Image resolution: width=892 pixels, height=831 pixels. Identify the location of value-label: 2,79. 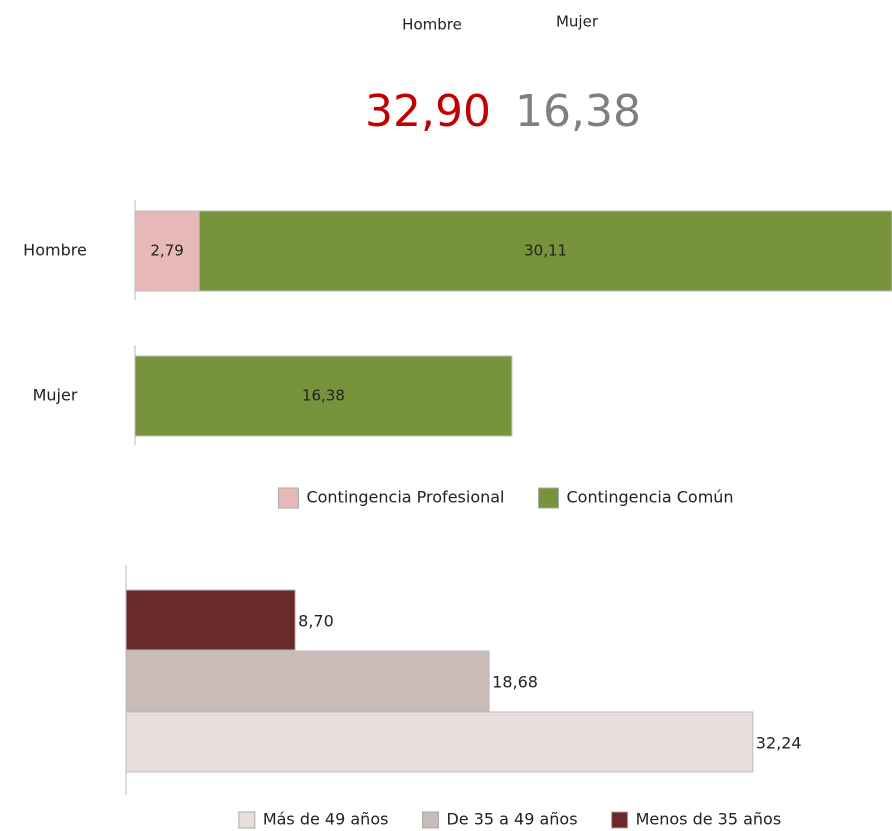
(166, 251).